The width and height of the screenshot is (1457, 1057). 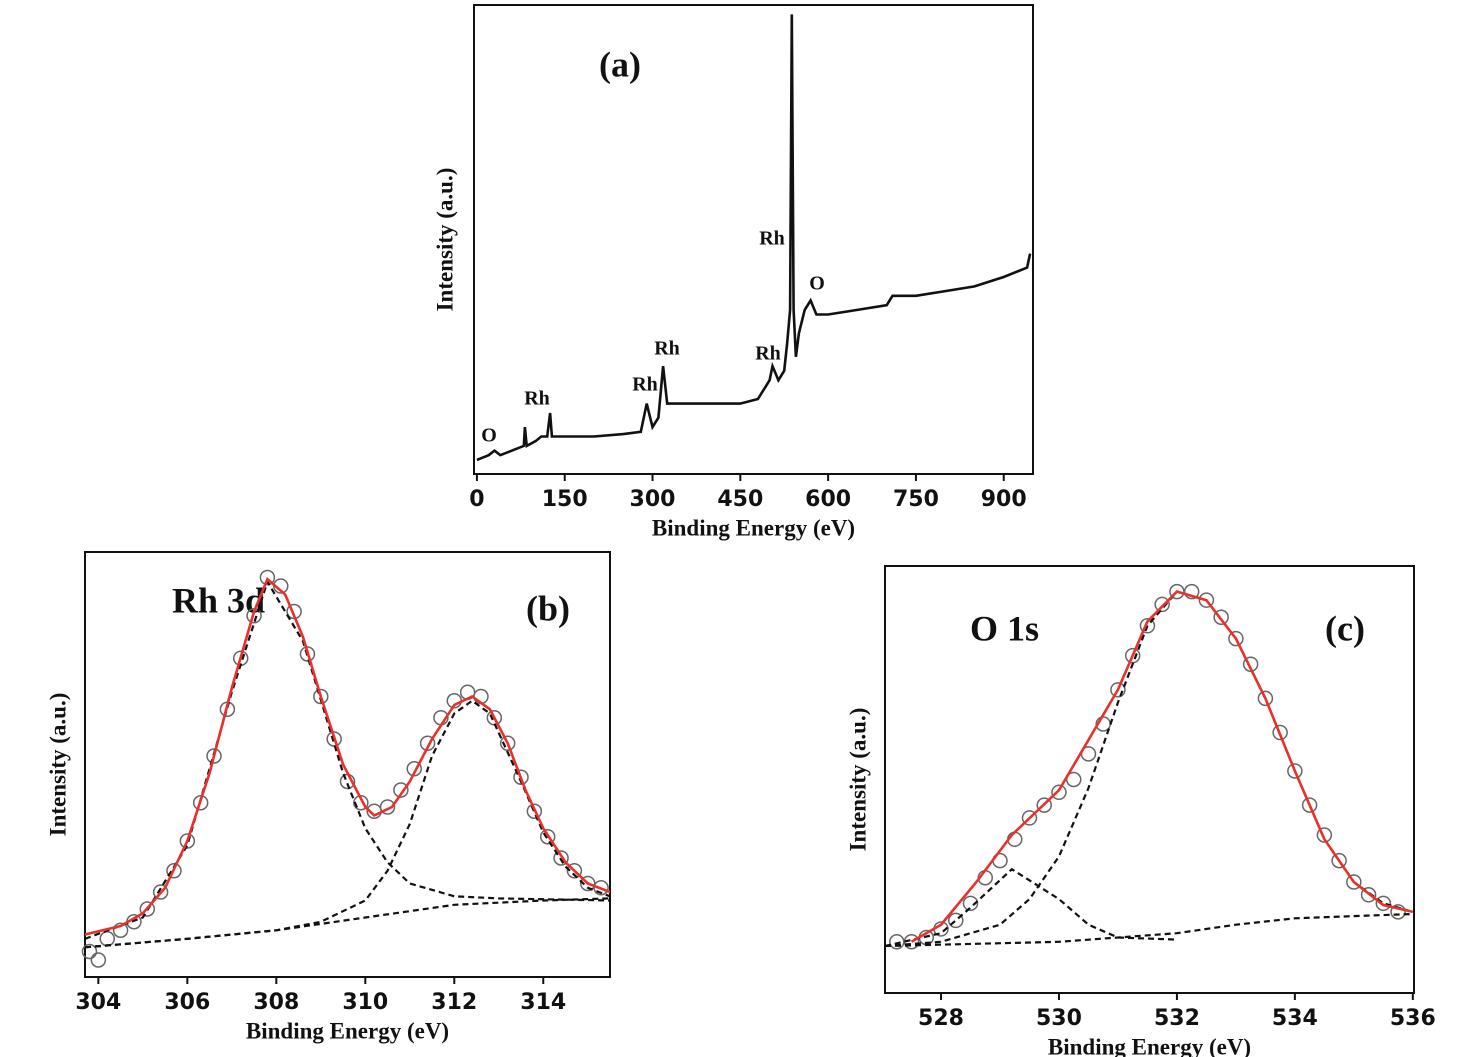 What do you see at coordinates (941, 1018) in the screenshot?
I see `x-tick-label: 528` at bounding box center [941, 1018].